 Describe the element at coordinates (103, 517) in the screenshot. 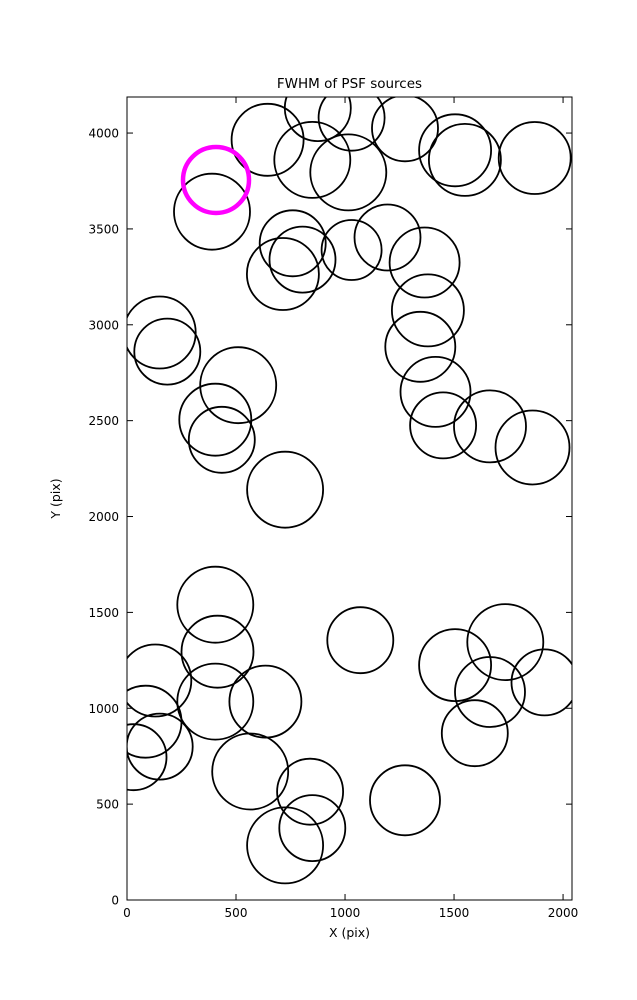

I see `y-tick-label: 2000` at that location.